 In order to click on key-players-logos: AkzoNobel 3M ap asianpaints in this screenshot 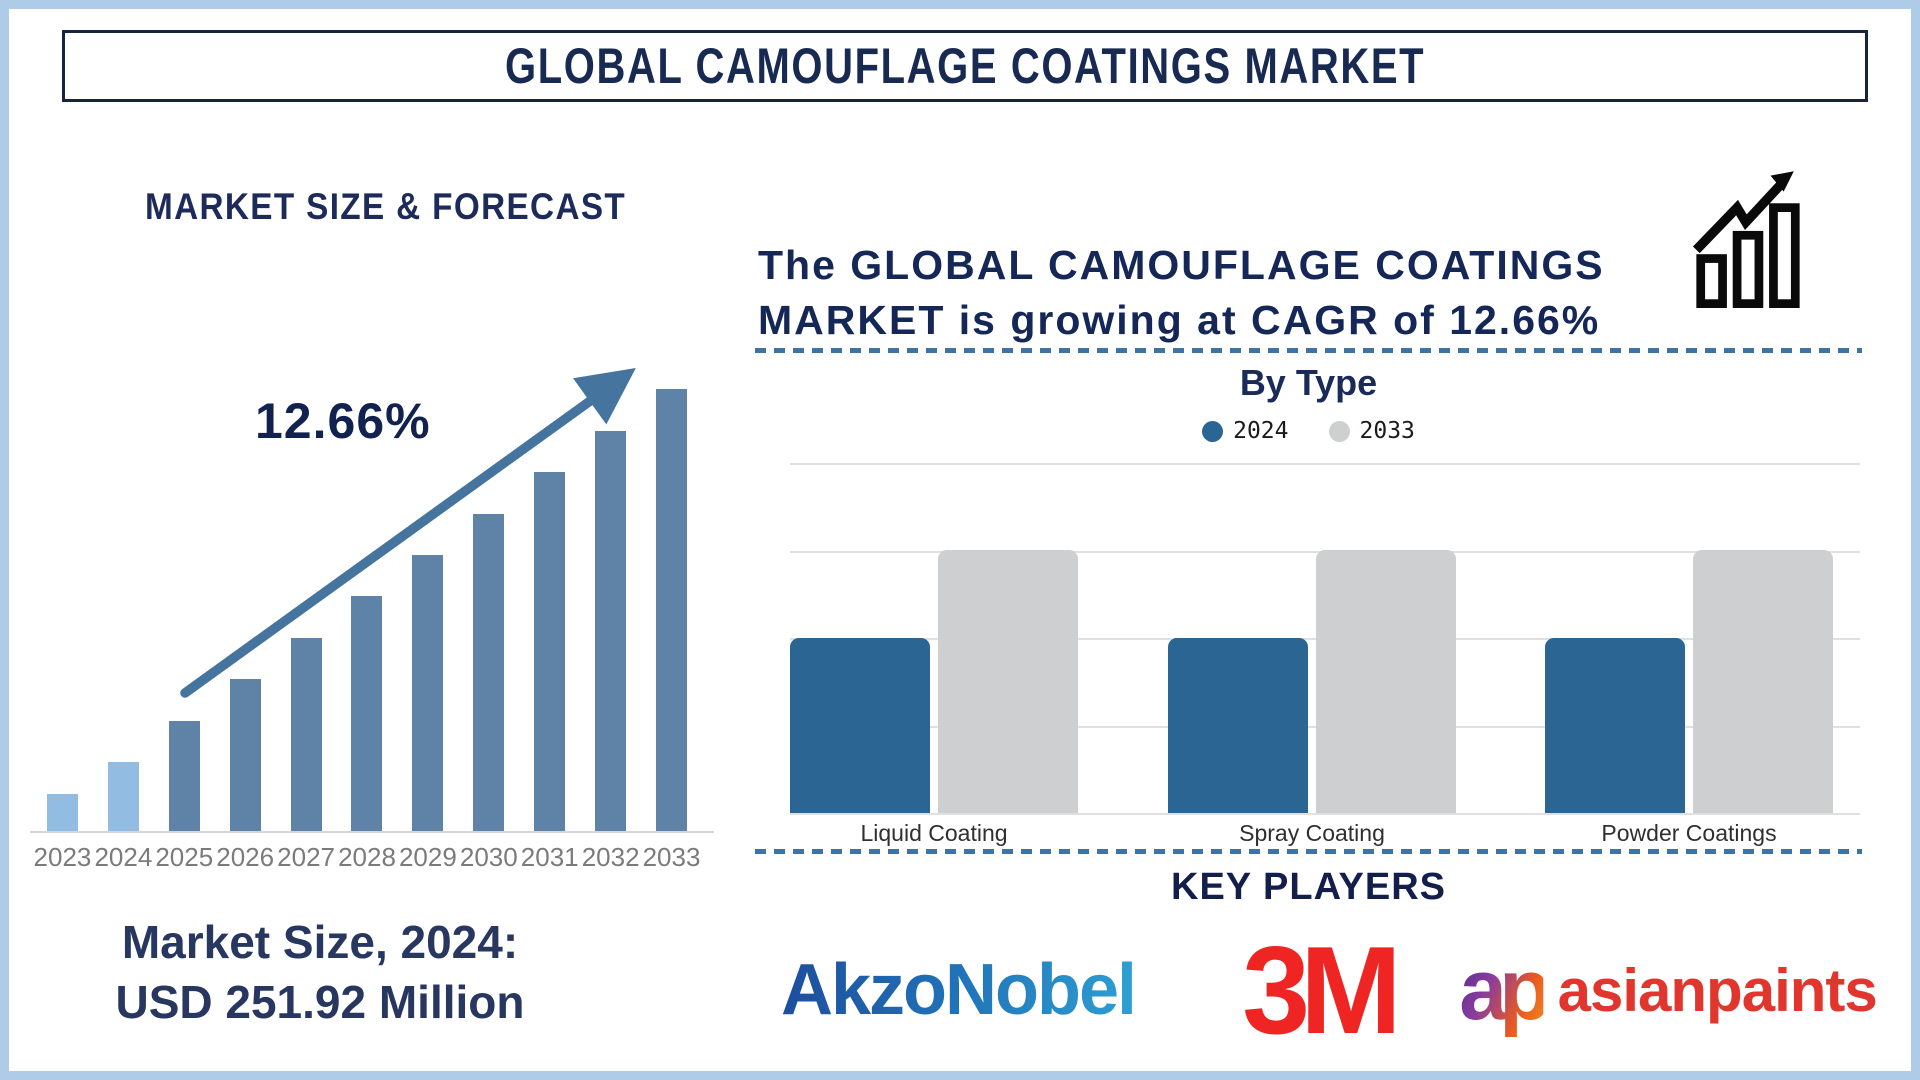, I will do `click(1316, 990)`.